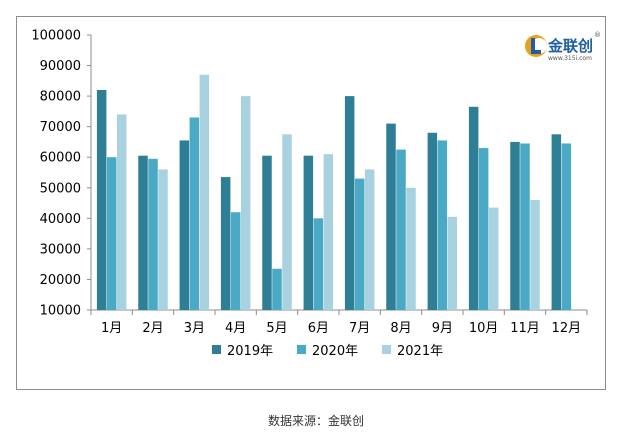 This screenshot has height=440, width=632. I want to click on x-tick-label: 2月, so click(152, 328).